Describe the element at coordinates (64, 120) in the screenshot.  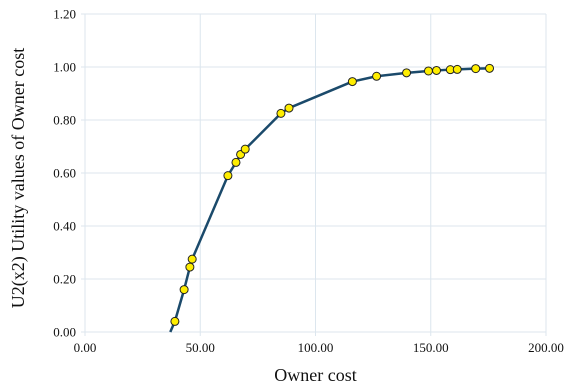
I see `y-tick-label: 0.80` at that location.